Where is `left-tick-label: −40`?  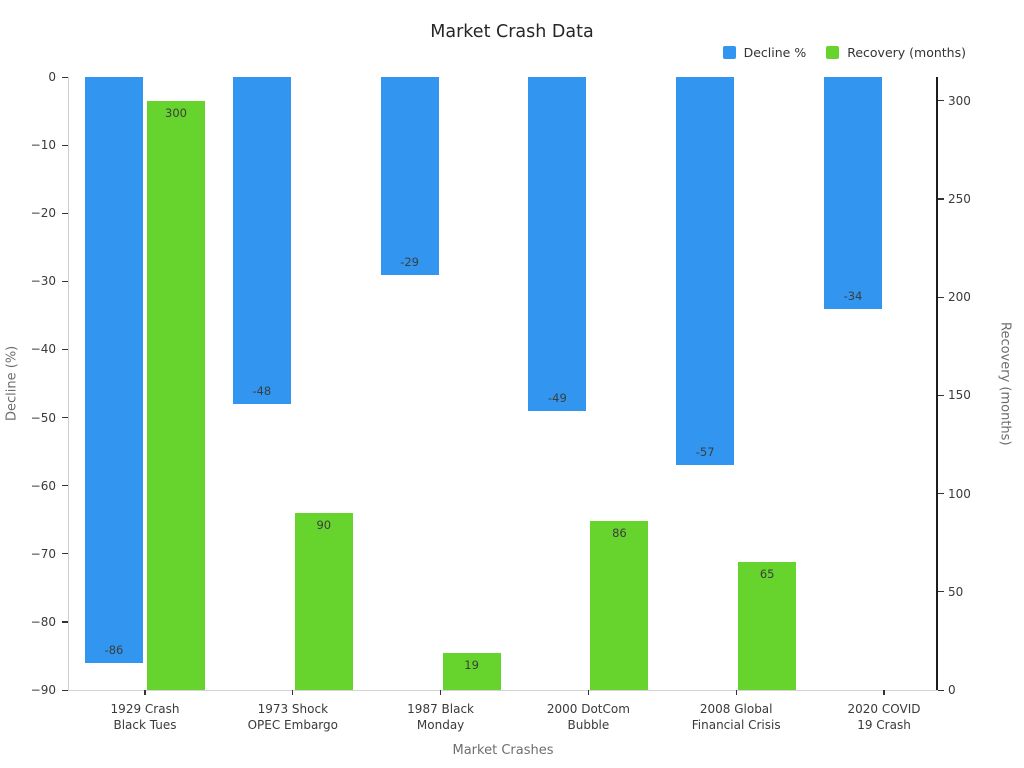
left-tick-label: −40 is located at coordinates (43, 349).